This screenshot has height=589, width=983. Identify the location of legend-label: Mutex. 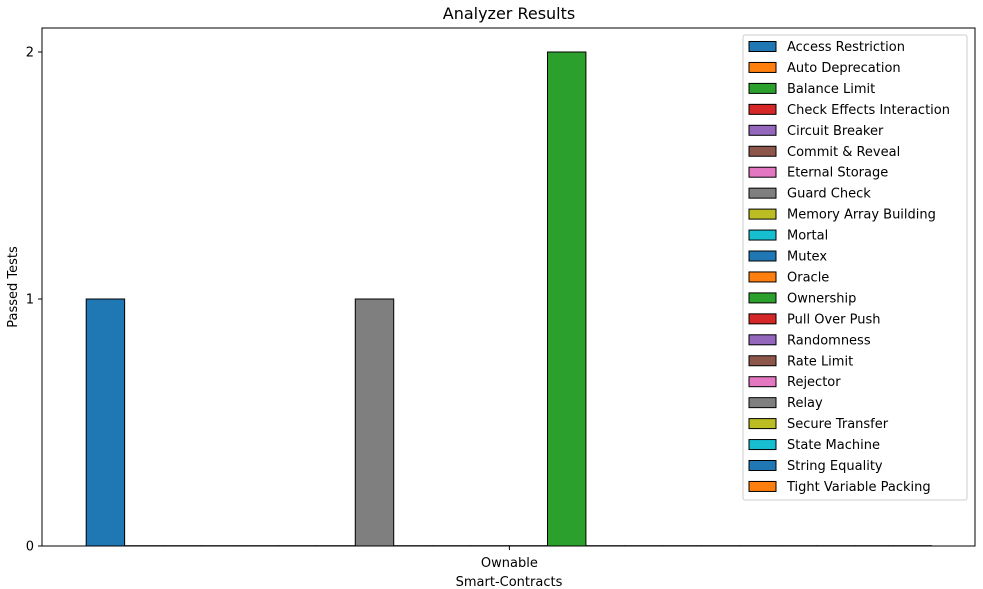
(807, 257).